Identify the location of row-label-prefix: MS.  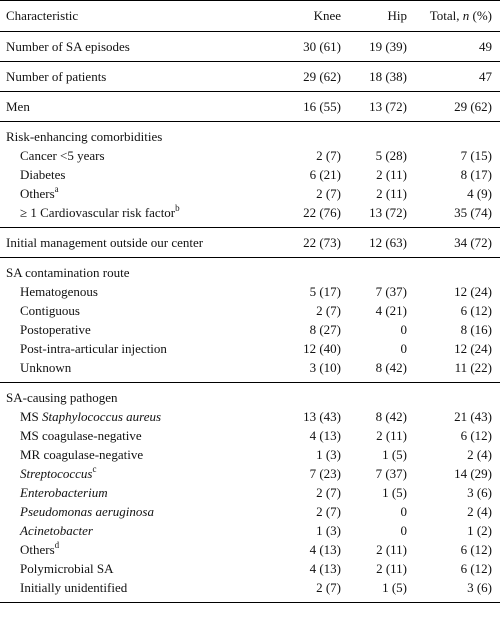
(31, 416).